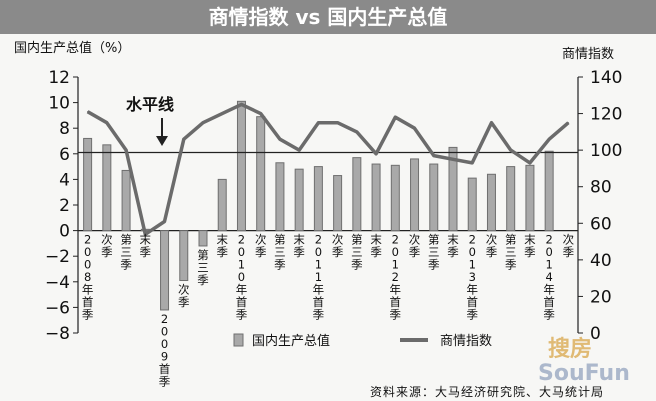  Describe the element at coordinates (57, 308) in the screenshot. I see `left-tick-label: −6` at that location.